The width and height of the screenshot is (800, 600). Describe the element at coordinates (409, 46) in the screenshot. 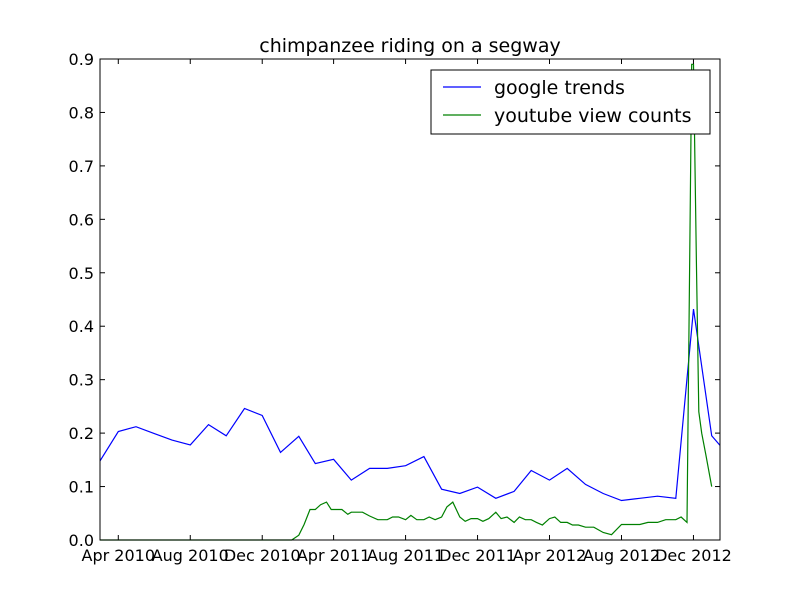

I see `chart-title: chimpanzee riding on a segway` at that location.